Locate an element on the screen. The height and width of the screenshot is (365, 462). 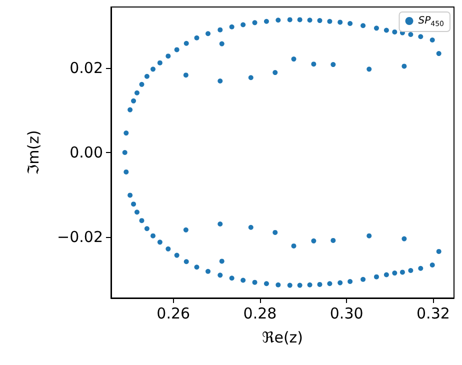
y-tick-label: 0.02 is located at coordinates (86, 67).